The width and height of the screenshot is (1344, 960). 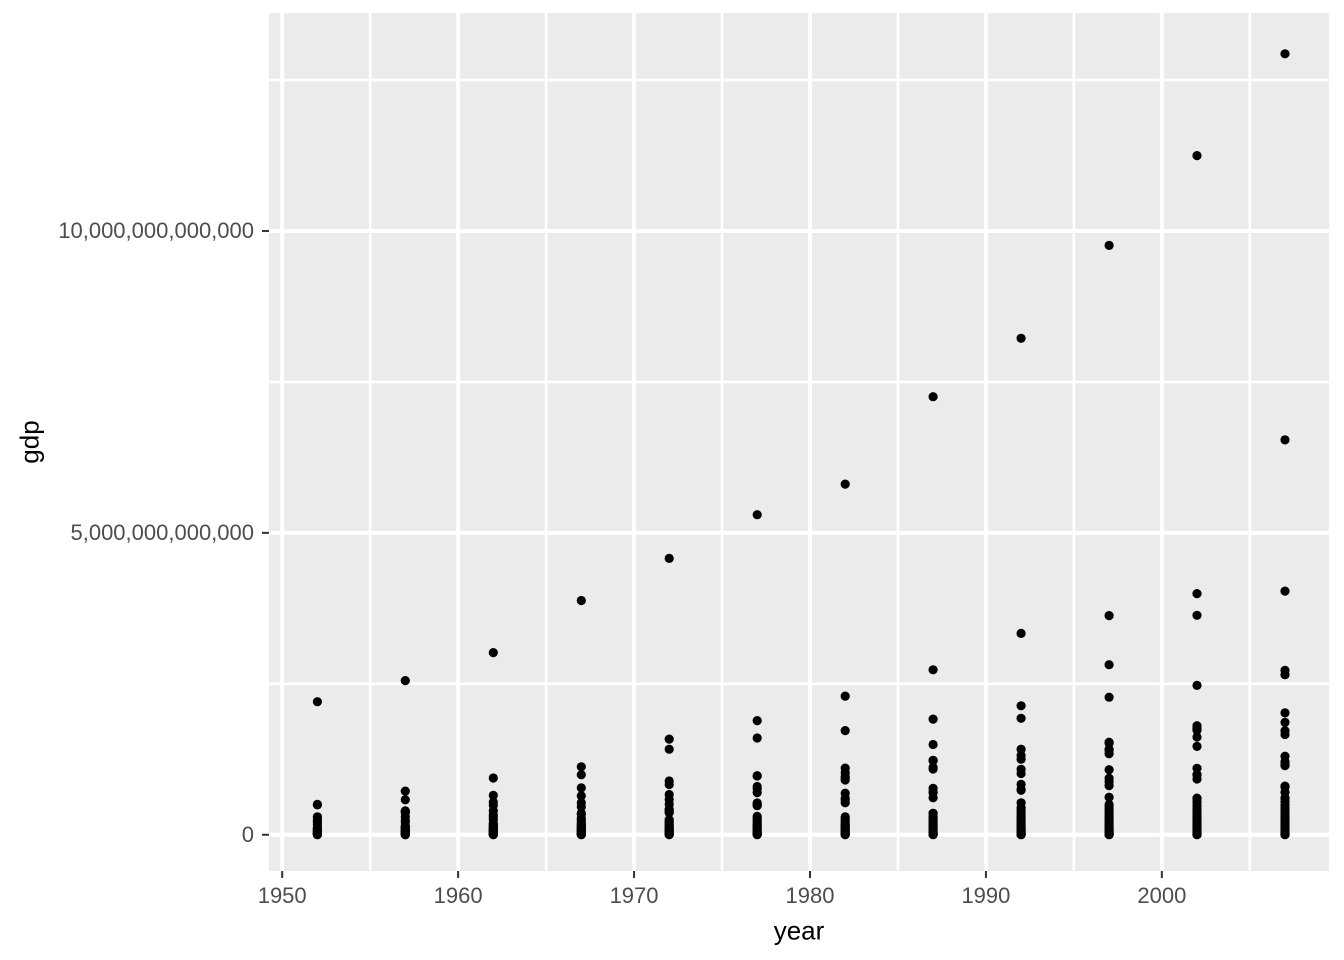 What do you see at coordinates (634, 895) in the screenshot?
I see `x-axis-tick-label: 1970` at bounding box center [634, 895].